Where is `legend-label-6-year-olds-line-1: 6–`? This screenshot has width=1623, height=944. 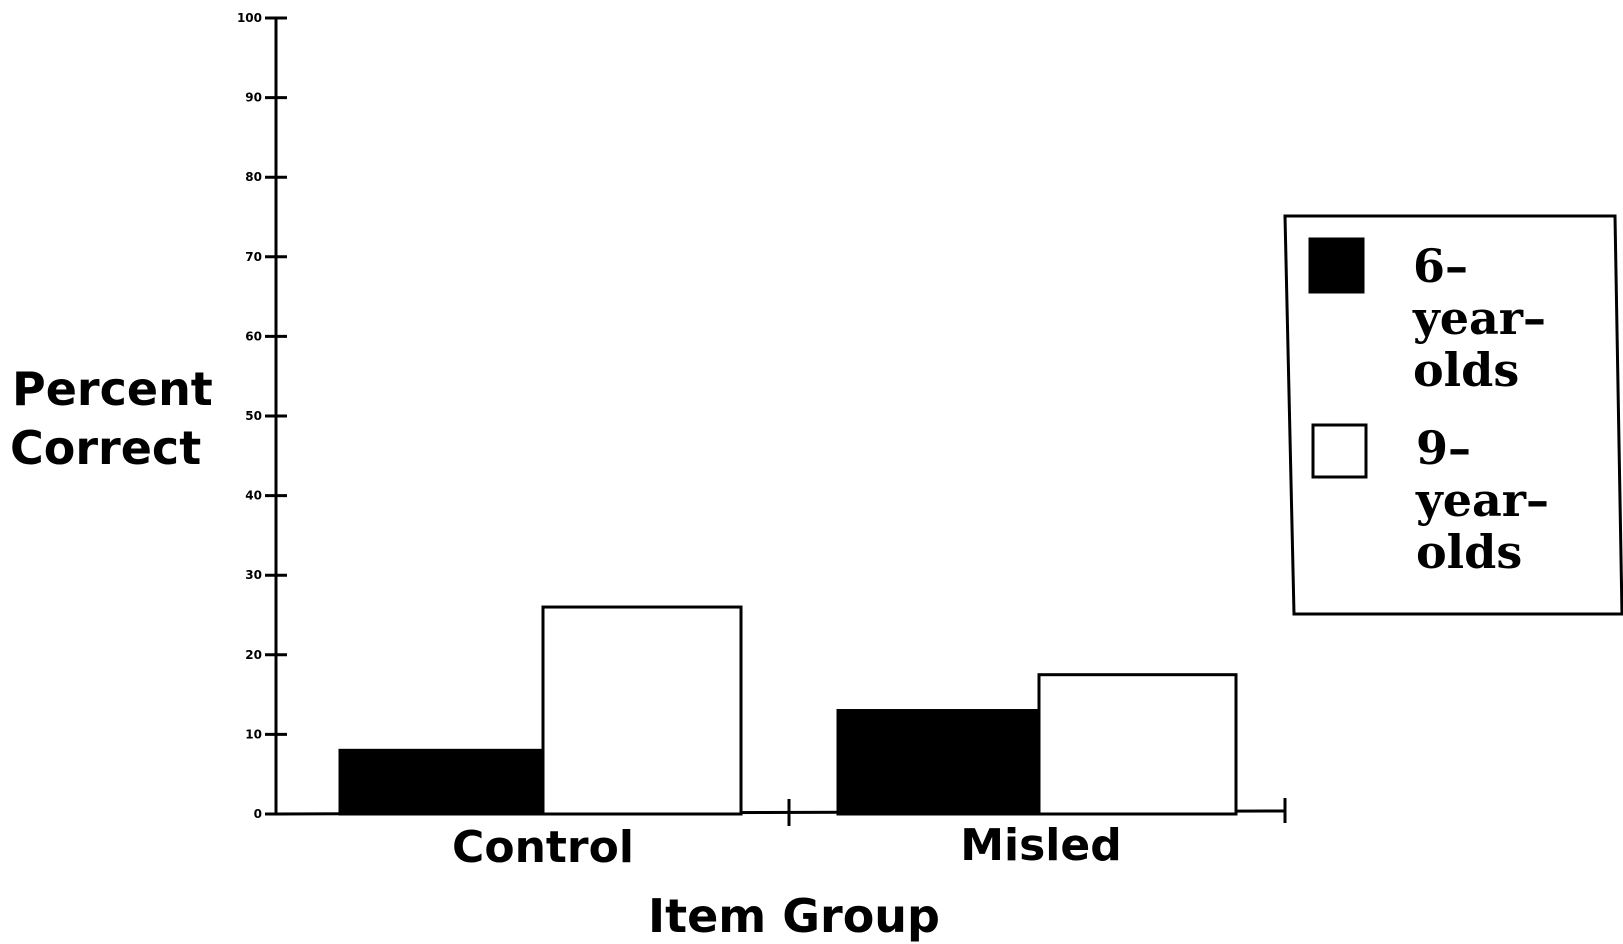
legend-label-6-year-olds-line-1: 6– is located at coordinates (1440, 266).